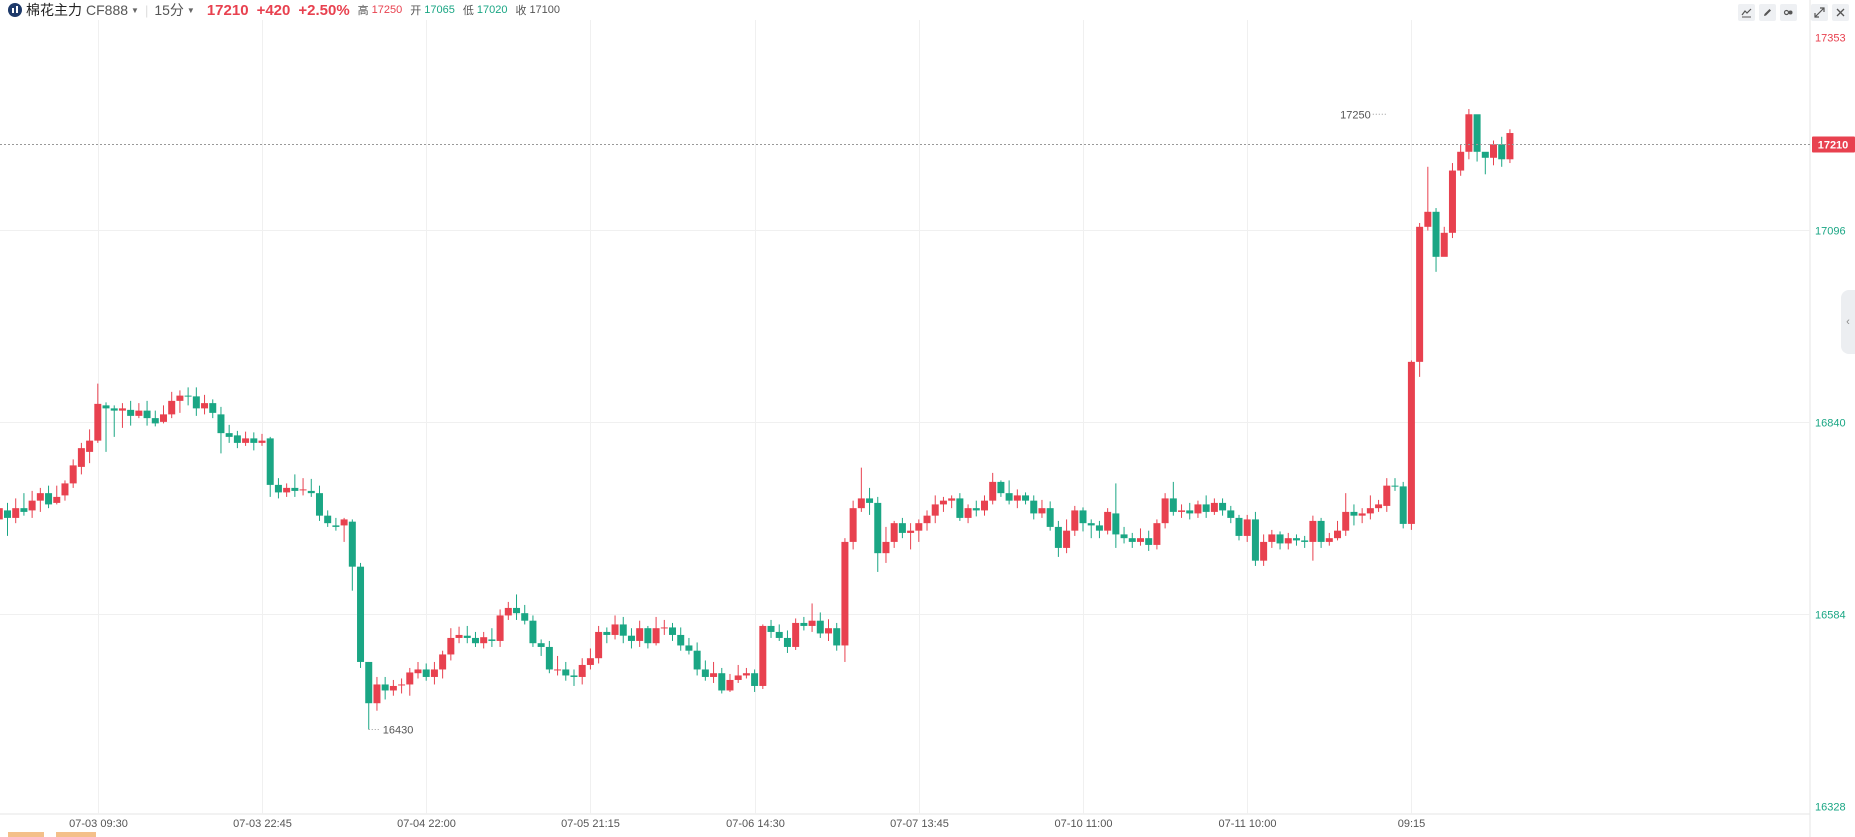  Describe the element at coordinates (387, 10) in the screenshot. I see `high-value: 17250` at that location.